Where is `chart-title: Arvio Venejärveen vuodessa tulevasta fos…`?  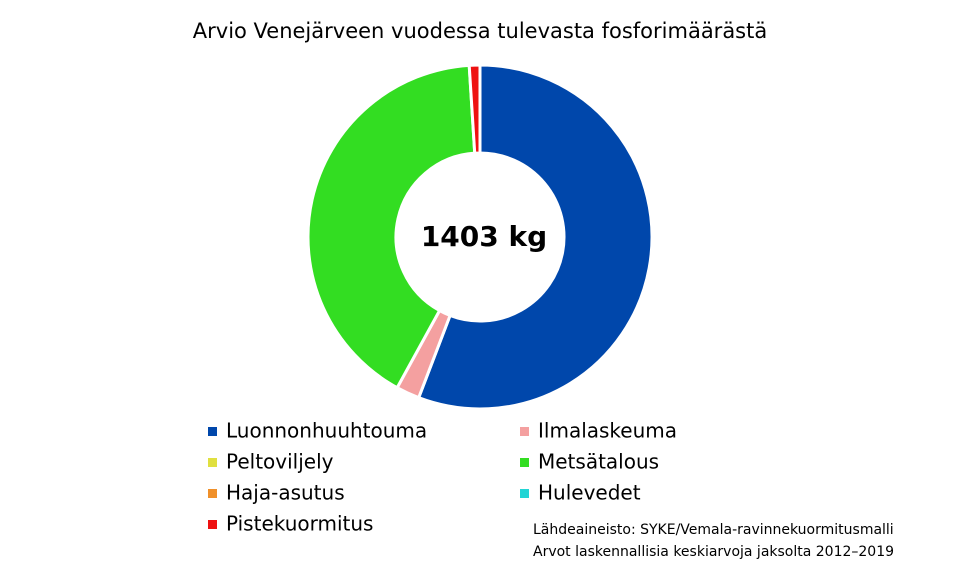
chart-title: Arvio Venejärveen vuodessa tulevasta fos… is located at coordinates (480, 31).